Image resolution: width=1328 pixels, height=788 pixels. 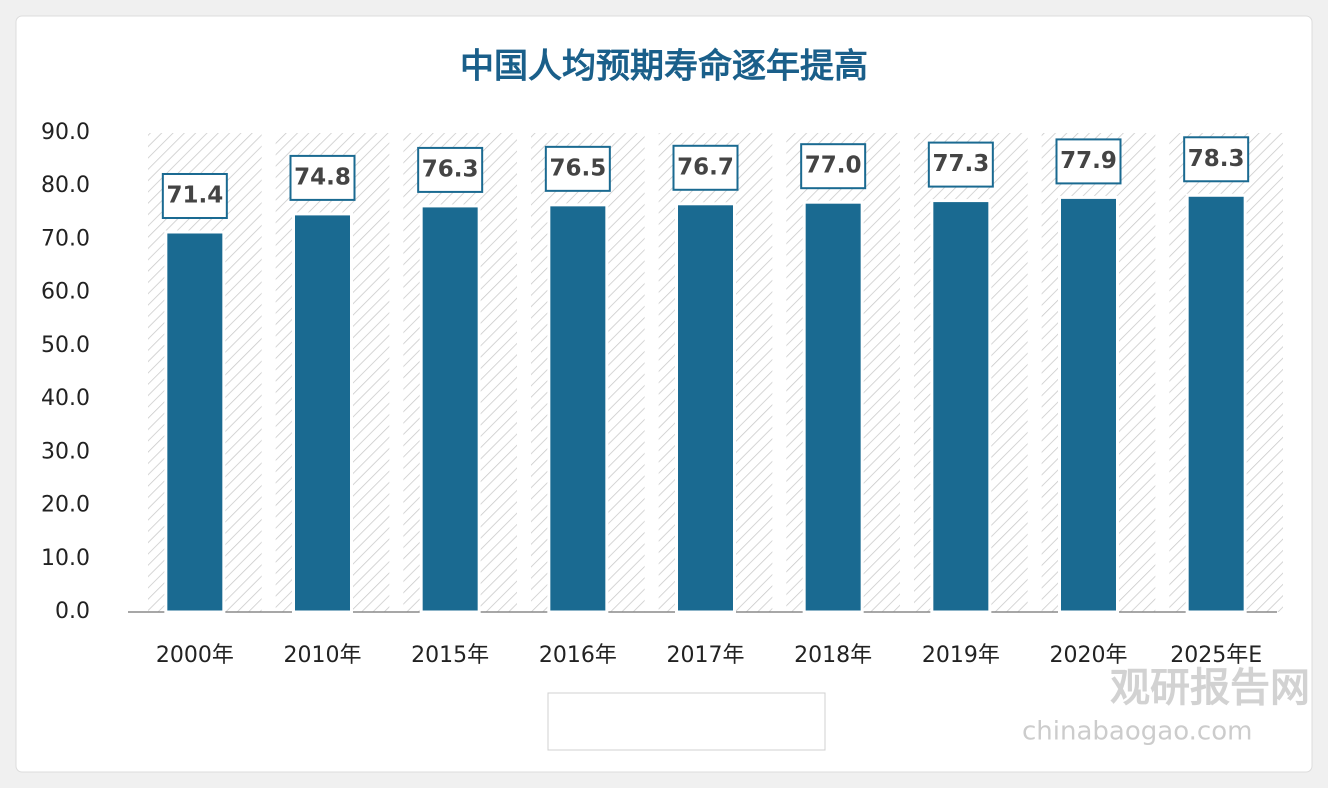 What do you see at coordinates (578, 655) in the screenshot?
I see `x-tick-label: 2016年` at bounding box center [578, 655].